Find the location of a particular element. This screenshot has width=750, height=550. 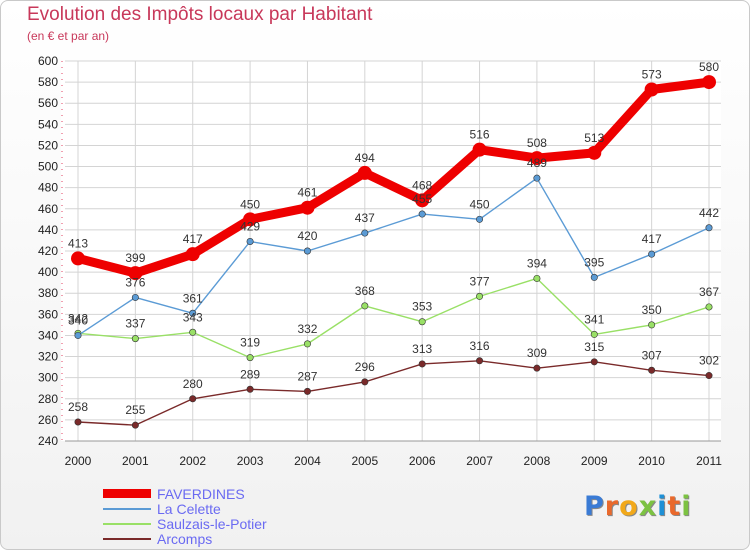

y-tick-label: 400 is located at coordinates (48, 272).